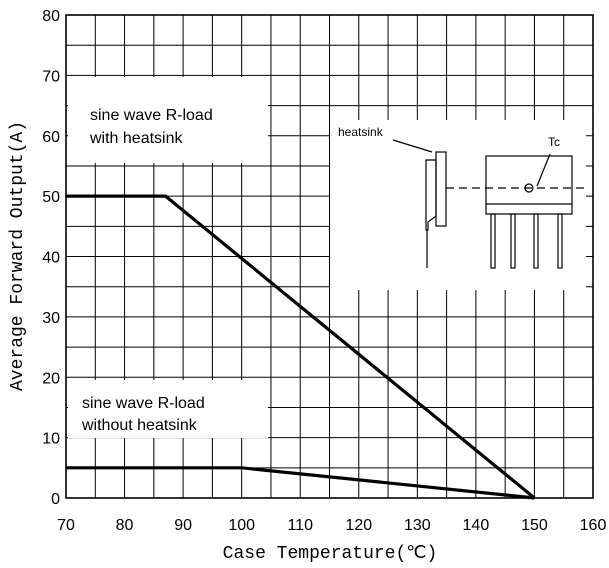  What do you see at coordinates (554, 142) in the screenshot?
I see `inset-tc-label: Tc` at bounding box center [554, 142].